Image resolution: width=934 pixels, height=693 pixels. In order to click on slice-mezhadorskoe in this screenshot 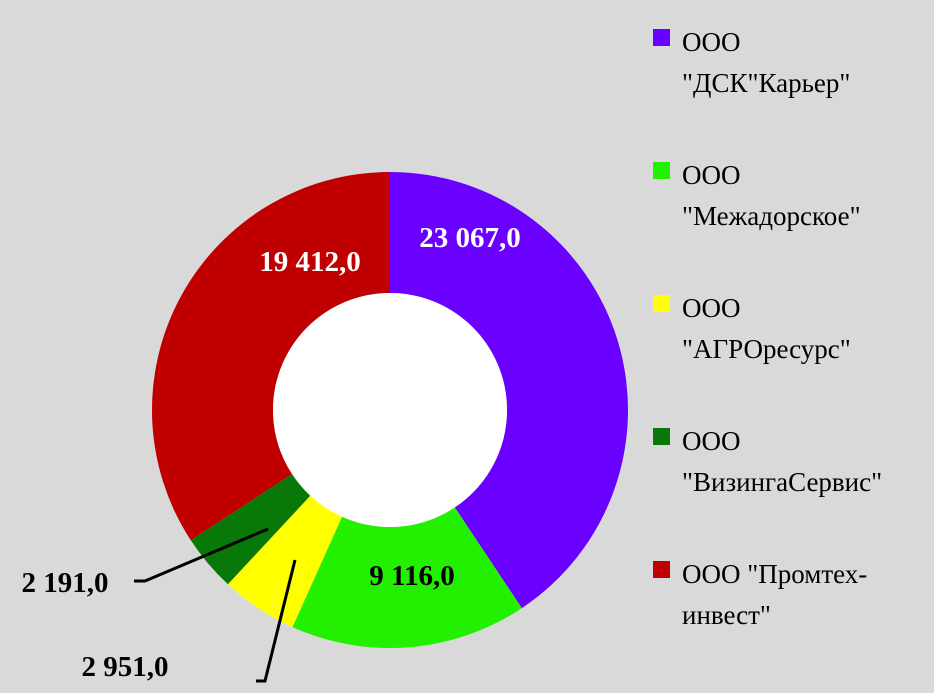, I will do `click(407, 578)`.